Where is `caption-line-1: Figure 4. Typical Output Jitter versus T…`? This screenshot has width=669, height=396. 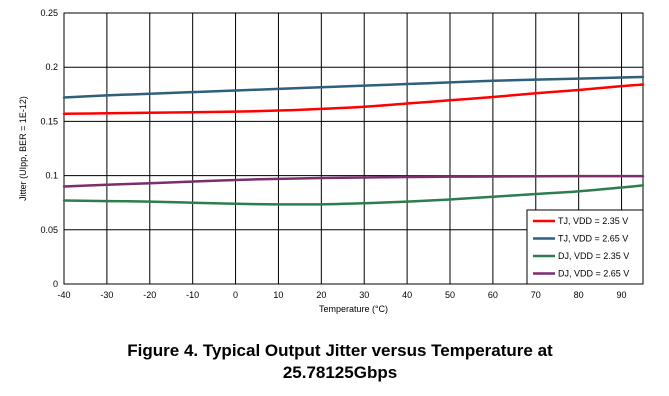
caption-line-1: Figure 4. Typical Output Jitter versus T… is located at coordinates (340, 350).